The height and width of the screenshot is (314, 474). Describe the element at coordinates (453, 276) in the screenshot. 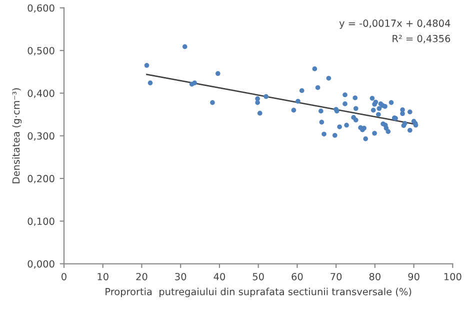

I see `x-tick-label: 100` at that location.